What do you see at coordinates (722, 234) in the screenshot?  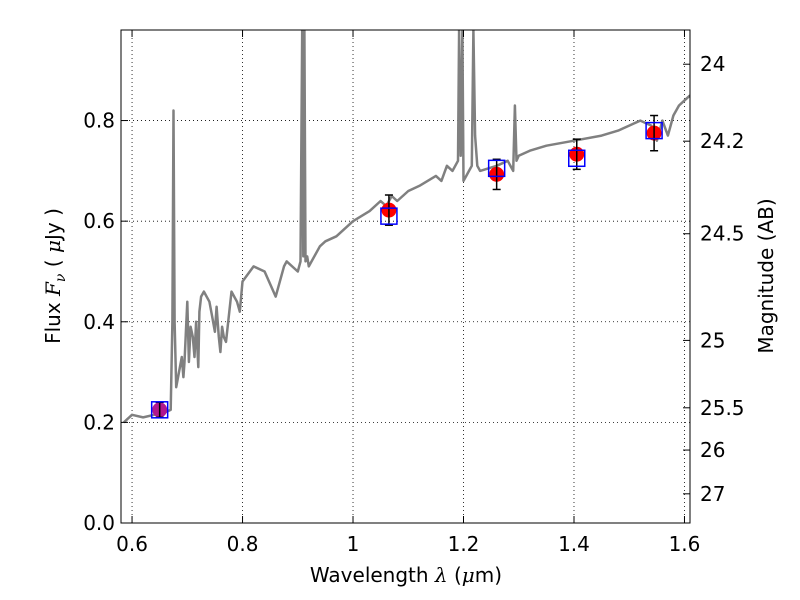 I see `mag-tick-label: 24.5` at bounding box center [722, 234].